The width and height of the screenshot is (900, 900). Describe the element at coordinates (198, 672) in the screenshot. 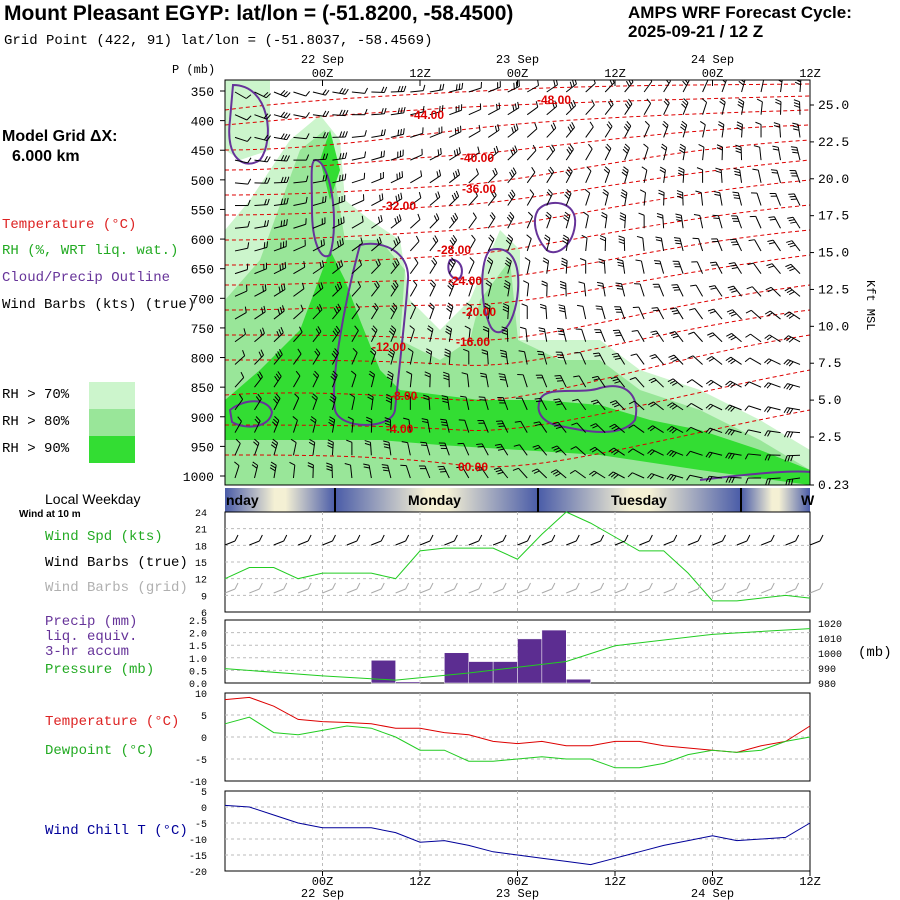

I see `y-tick-label: 0.5` at that location.